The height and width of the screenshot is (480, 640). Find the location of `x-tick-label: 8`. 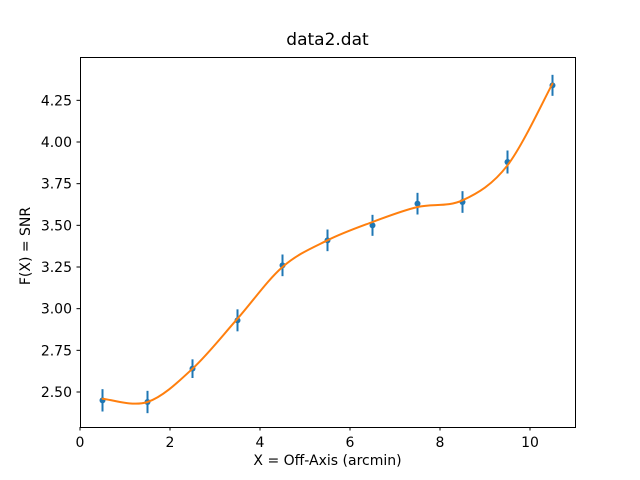

x-tick-label: 8 is located at coordinates (440, 443).